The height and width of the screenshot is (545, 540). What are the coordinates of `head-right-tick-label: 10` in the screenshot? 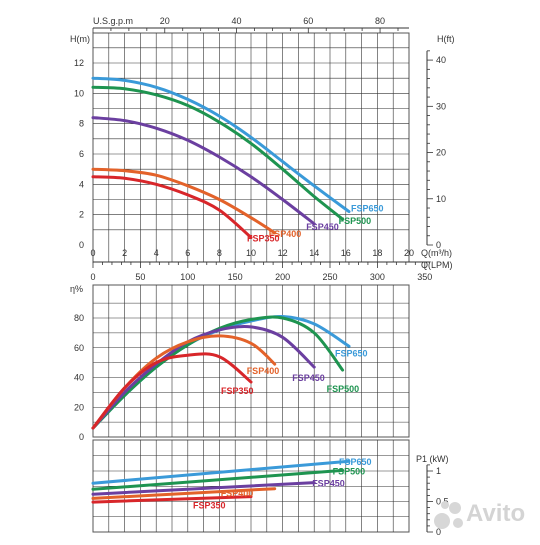 It's located at (441, 199).